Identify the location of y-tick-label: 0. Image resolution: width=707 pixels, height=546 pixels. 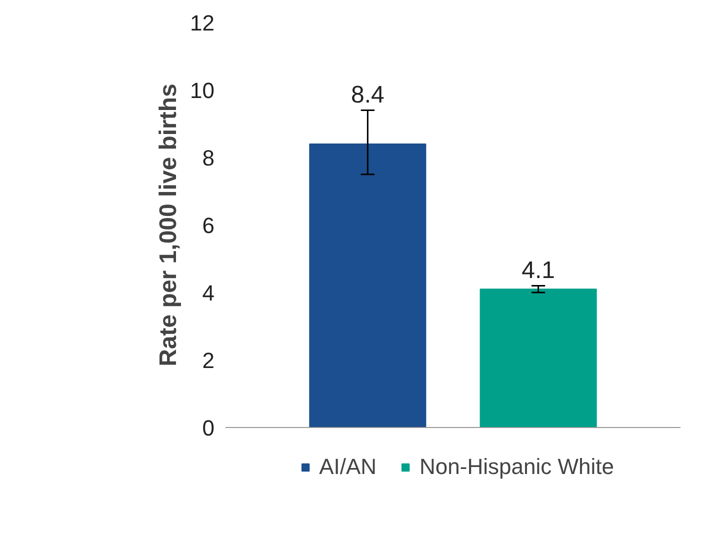
(208, 428).